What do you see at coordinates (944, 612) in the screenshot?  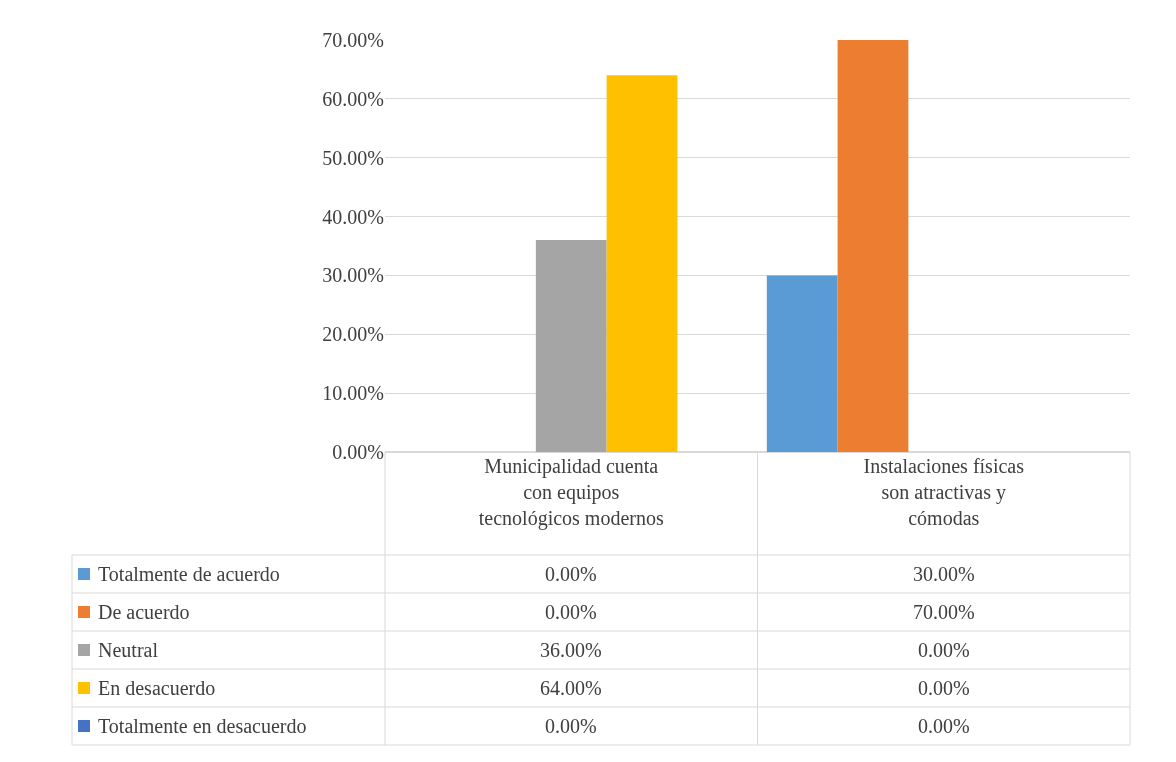 I see `data-label: 70.00%` at bounding box center [944, 612].